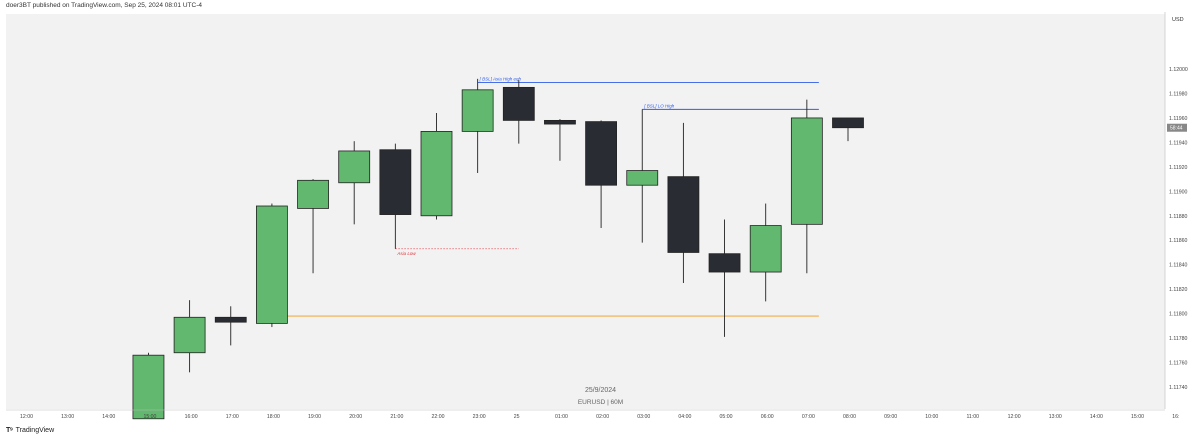  I want to click on x-tick-label: 25, so click(517, 417).